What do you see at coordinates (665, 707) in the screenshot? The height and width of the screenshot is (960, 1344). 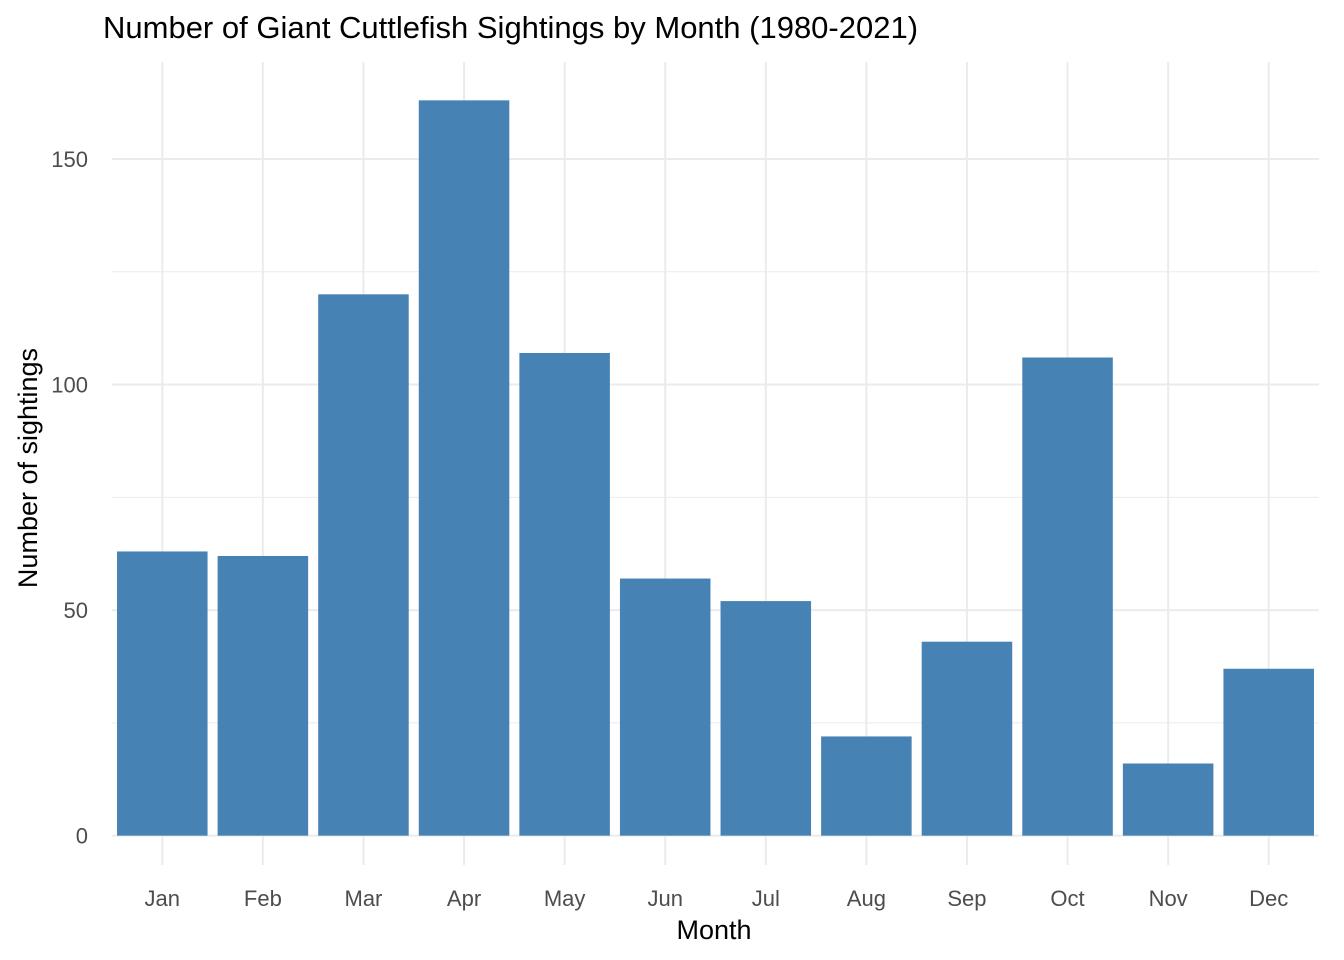 I see `bar-jun` at bounding box center [665, 707].